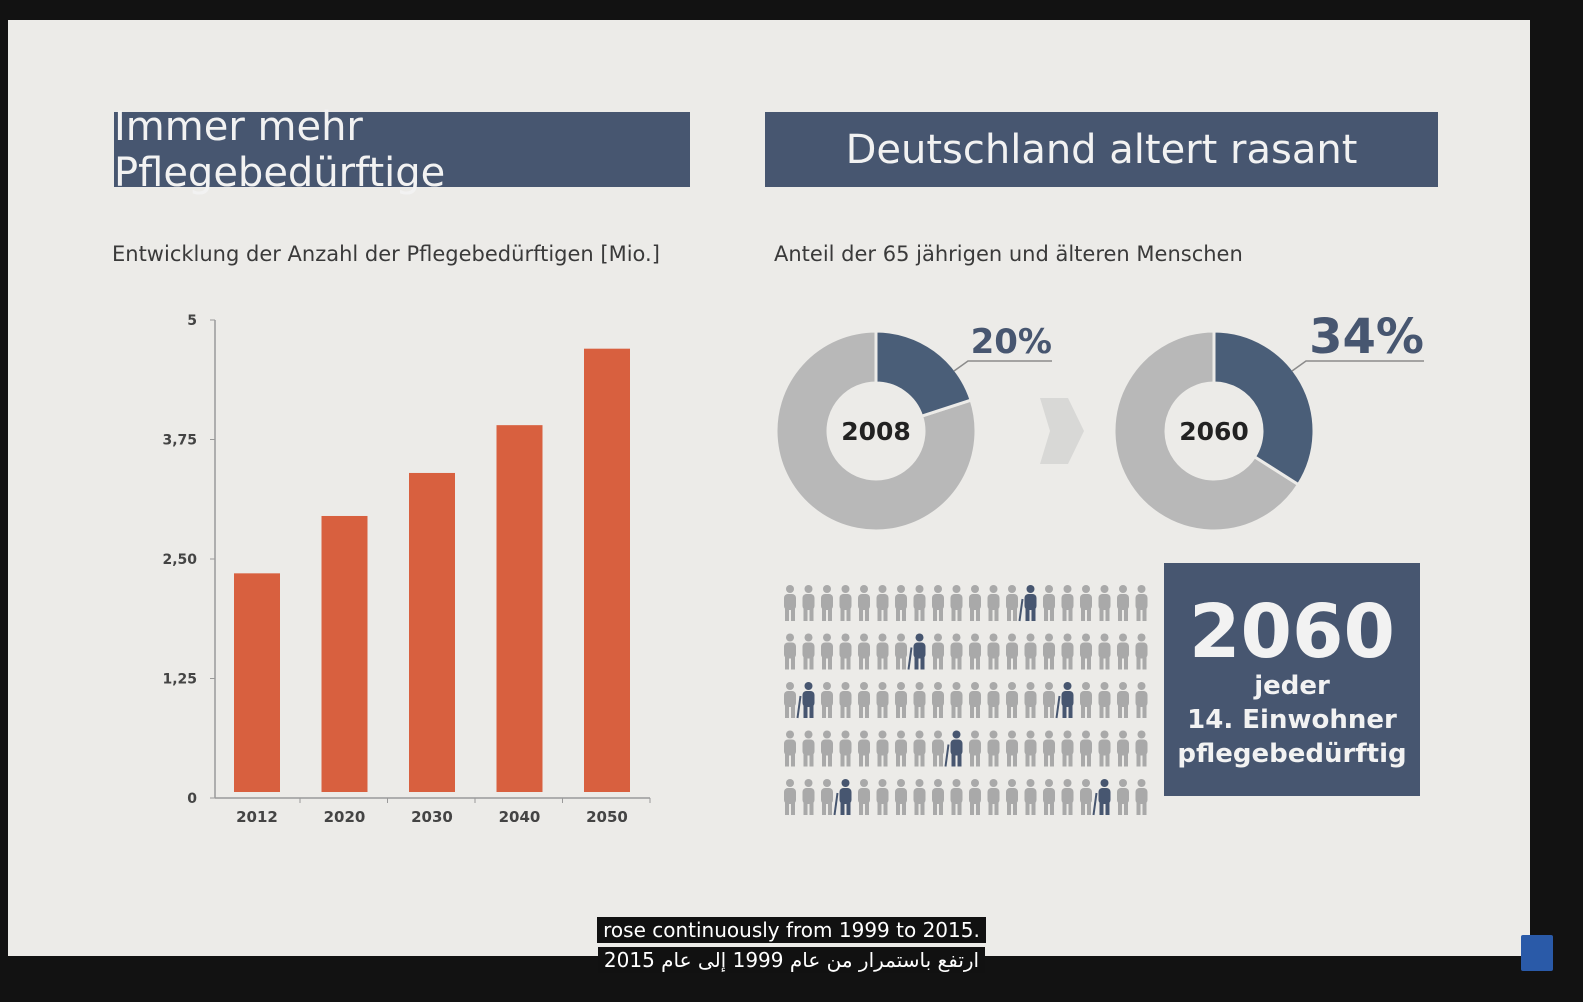  I want to click on donut-percent-label: 34%, so click(1366, 337).